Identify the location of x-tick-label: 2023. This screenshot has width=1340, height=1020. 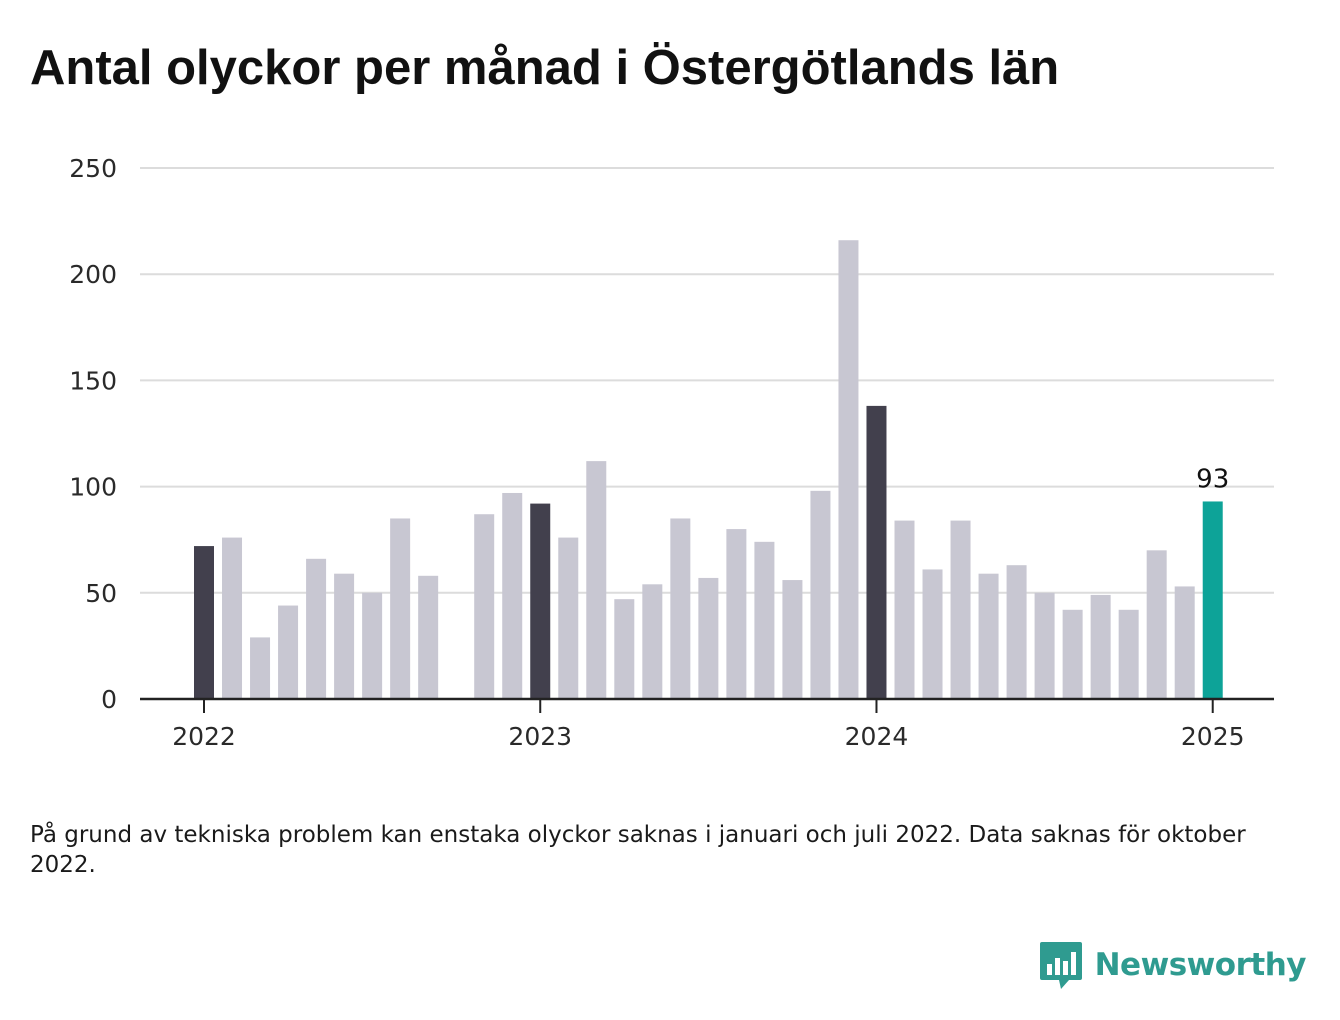
(540, 736).